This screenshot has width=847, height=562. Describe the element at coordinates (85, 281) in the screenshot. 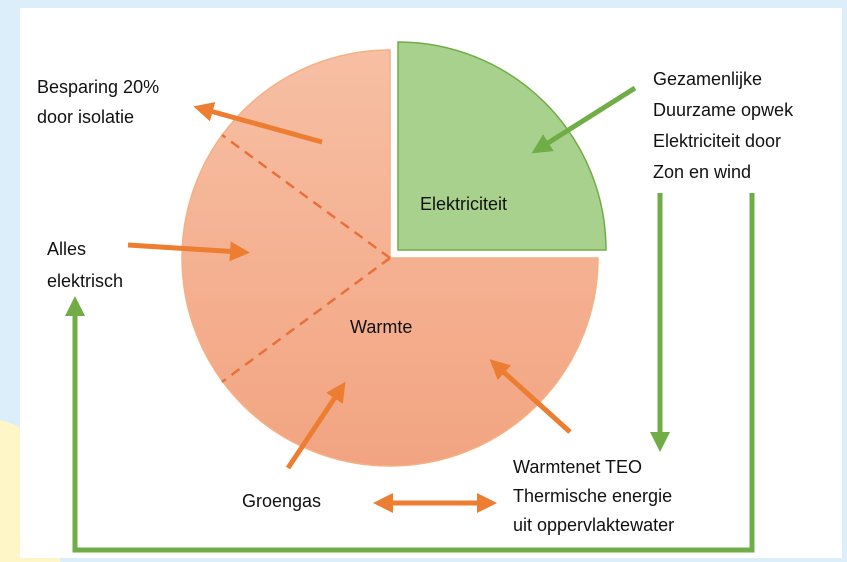

I see `label: elektrisch` at that location.